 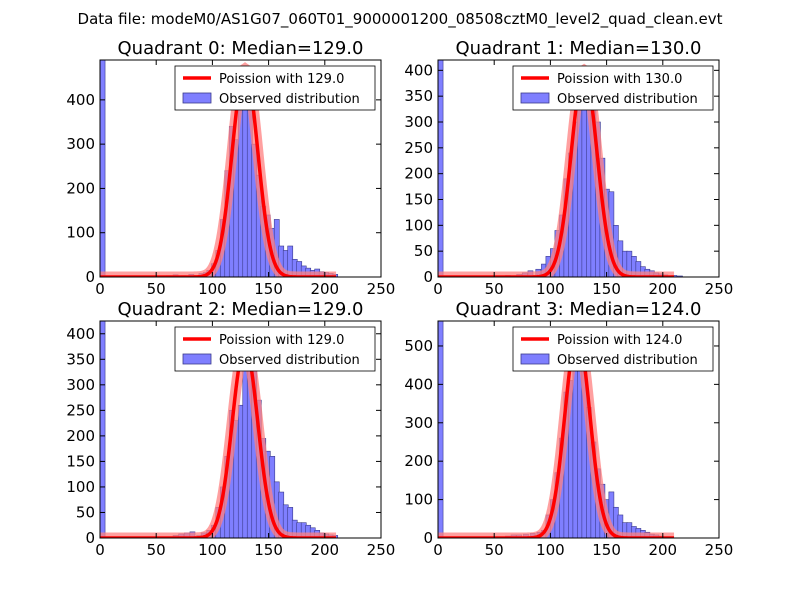 What do you see at coordinates (619, 340) in the screenshot?
I see `legend-poisson-label: Poission with 124.0` at bounding box center [619, 340].